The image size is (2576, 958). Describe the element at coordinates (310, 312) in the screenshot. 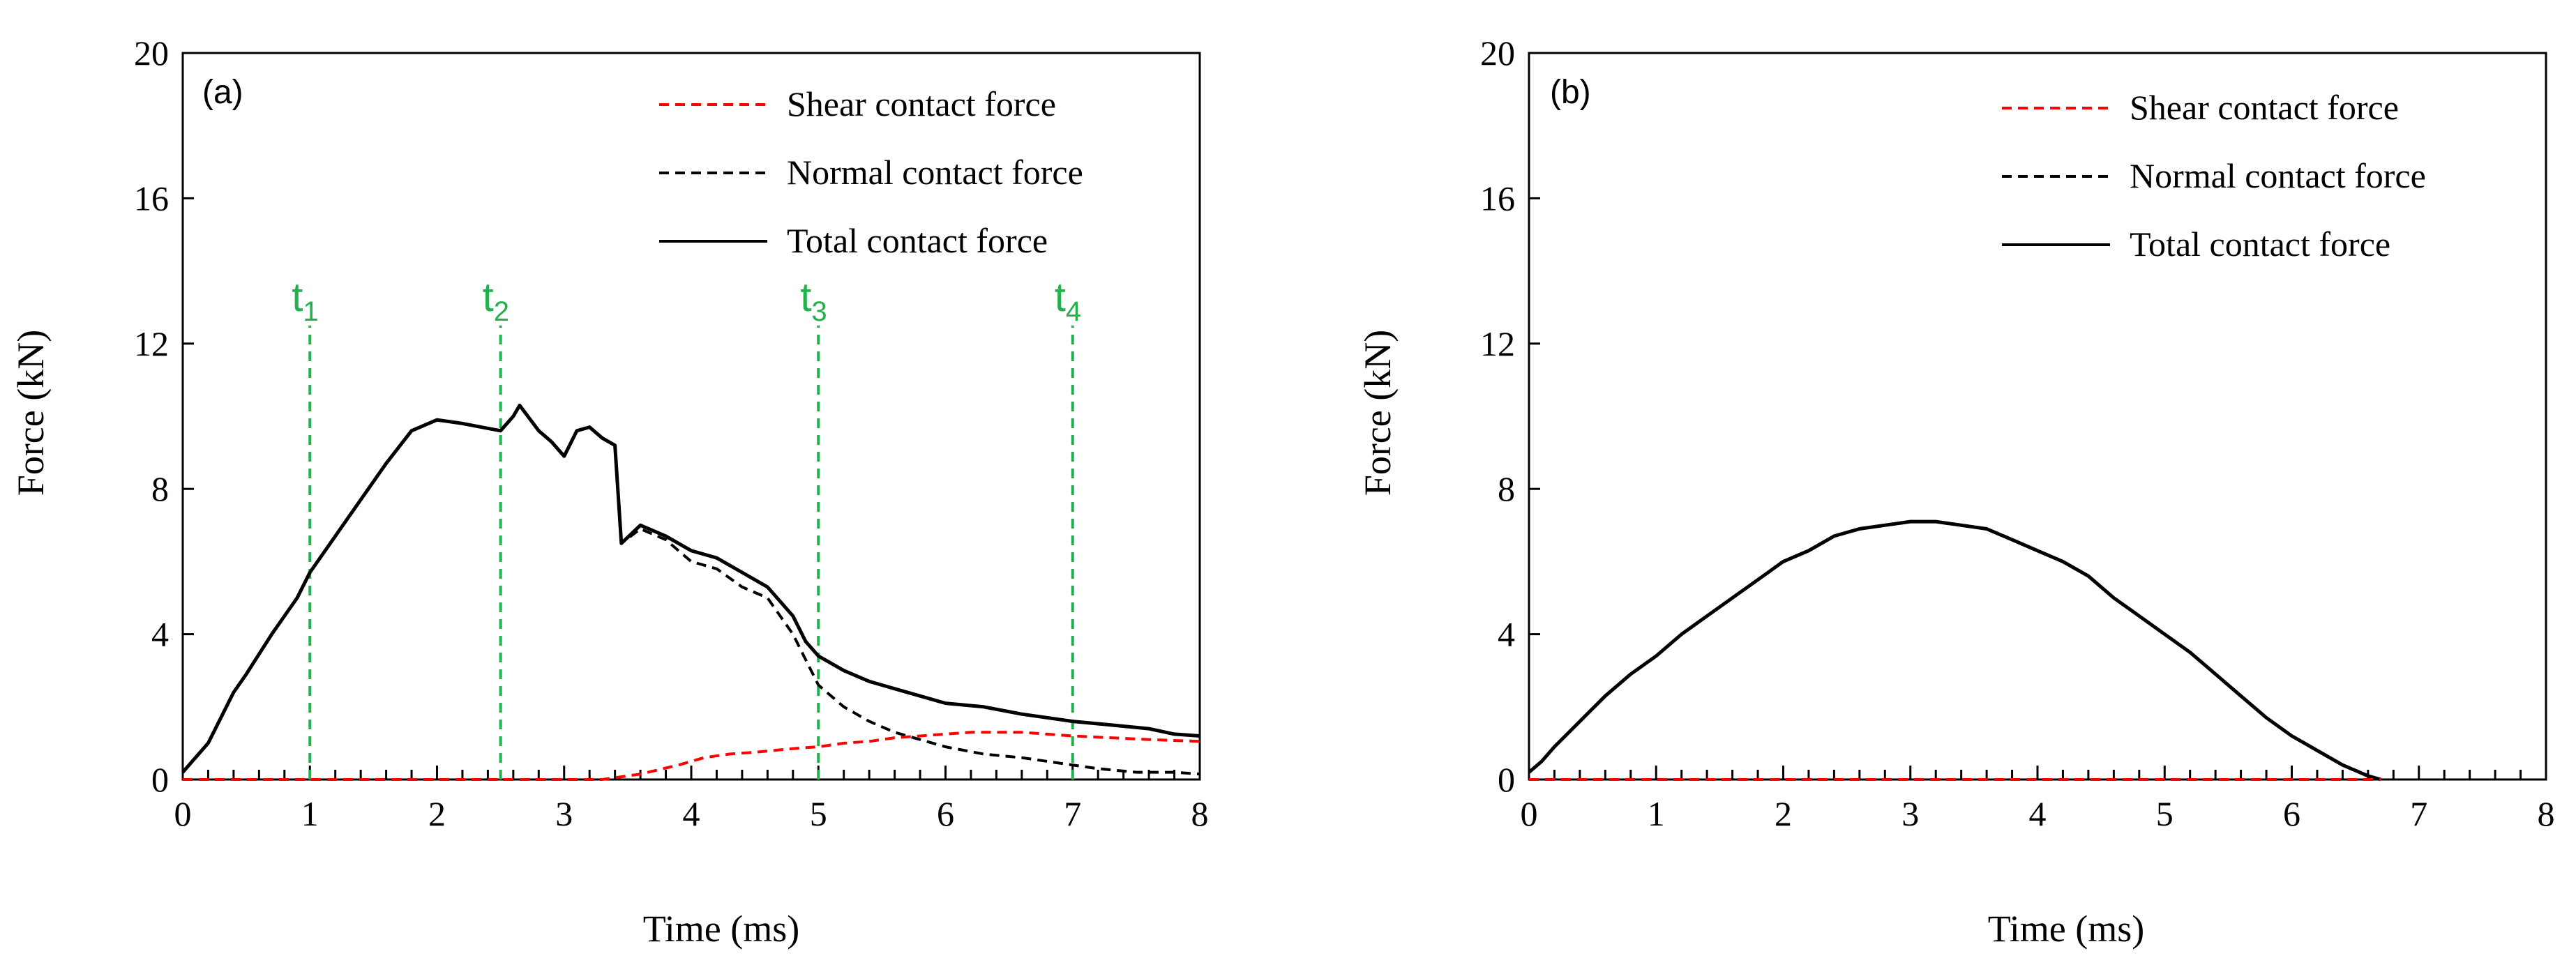

I see `time-marker-subscript: 1` at that location.